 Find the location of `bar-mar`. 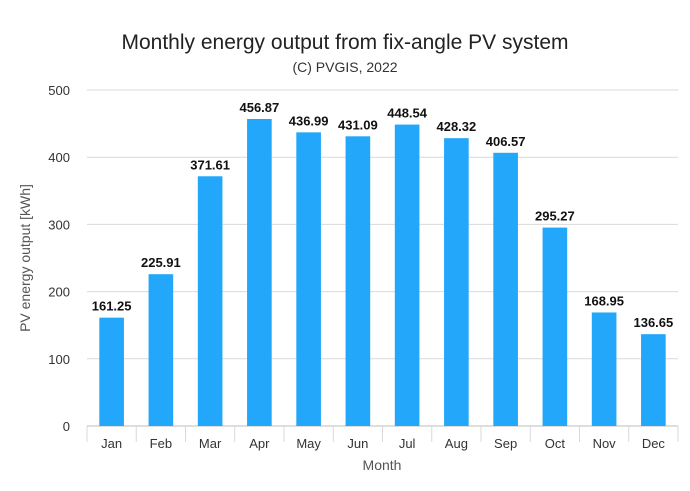

bar-mar is located at coordinates (210, 301).